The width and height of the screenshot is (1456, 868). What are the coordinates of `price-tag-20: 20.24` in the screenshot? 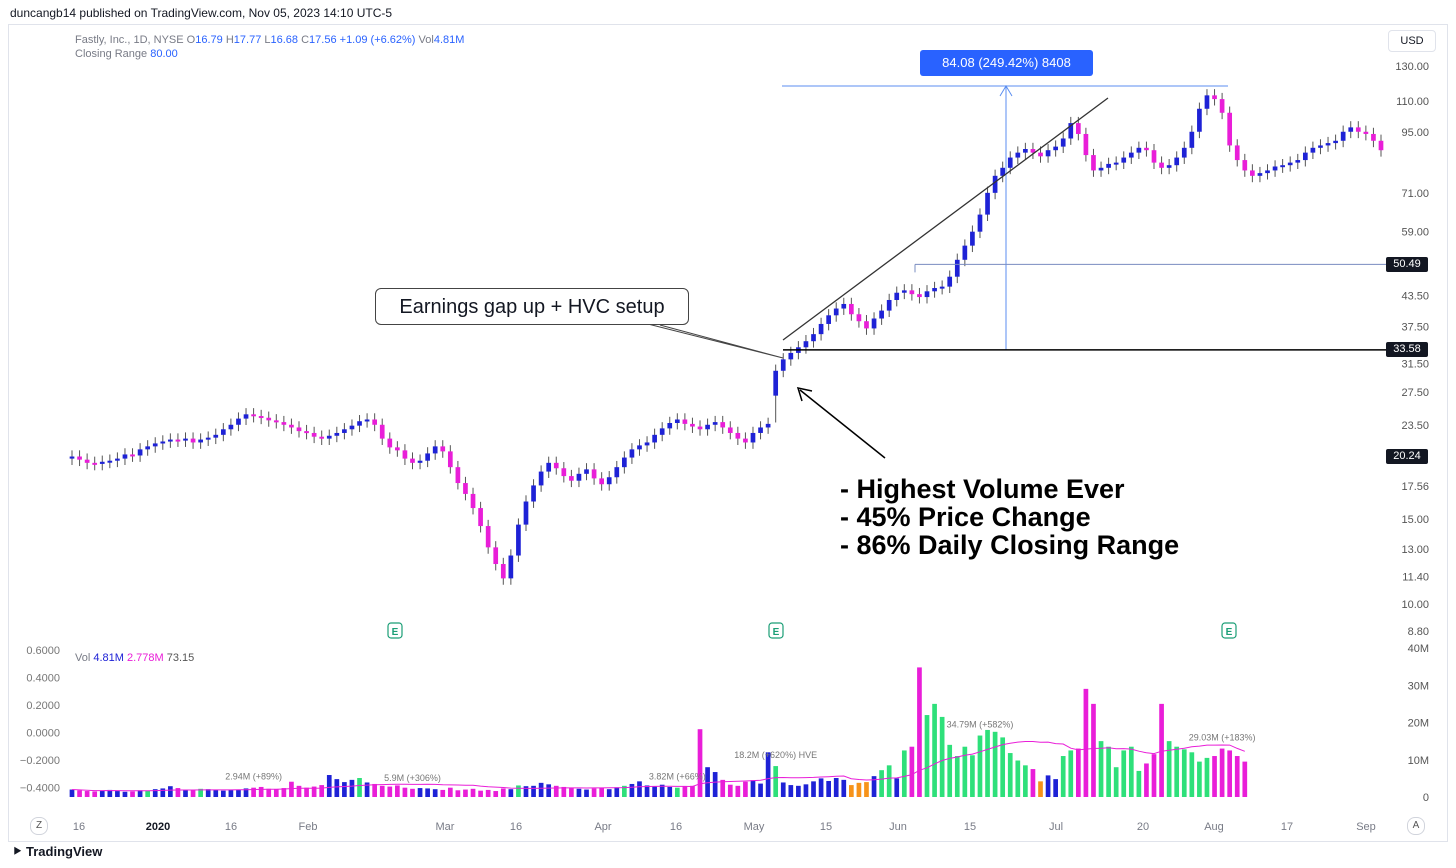 It's located at (1407, 456).